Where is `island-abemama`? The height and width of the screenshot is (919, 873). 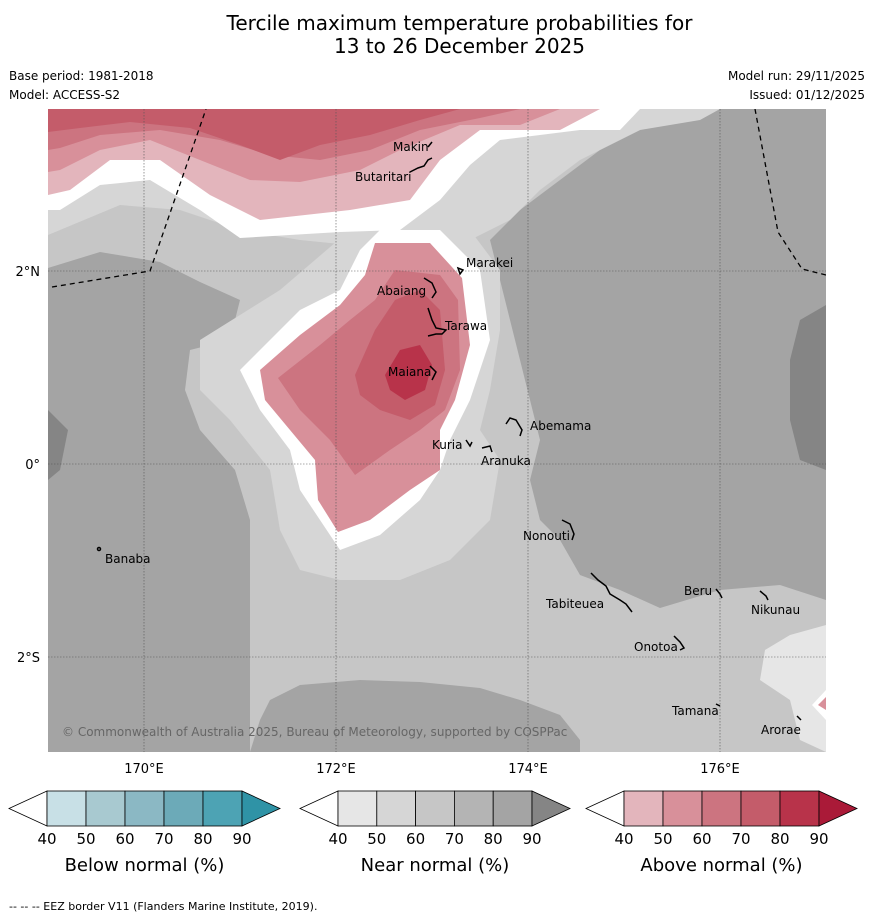 island-abemama is located at coordinates (514, 427).